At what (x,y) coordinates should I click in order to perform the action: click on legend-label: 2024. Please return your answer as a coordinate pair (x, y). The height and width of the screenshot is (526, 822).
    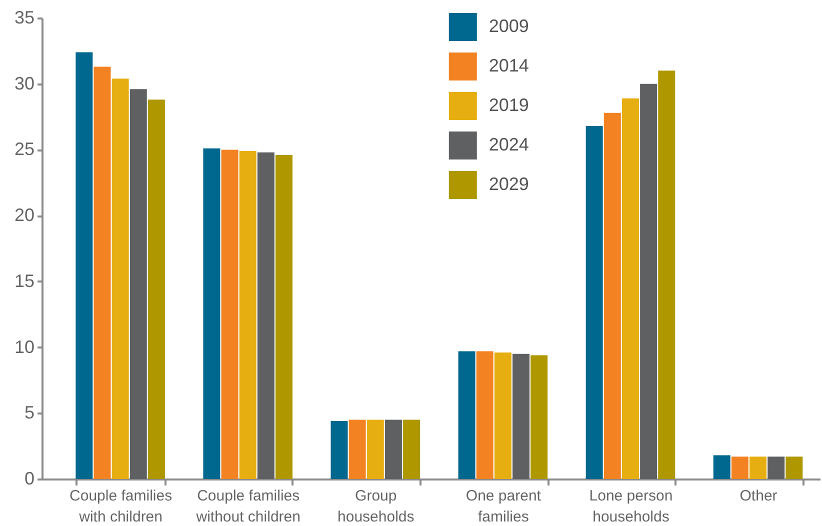
    Looking at the image, I should click on (508, 144).